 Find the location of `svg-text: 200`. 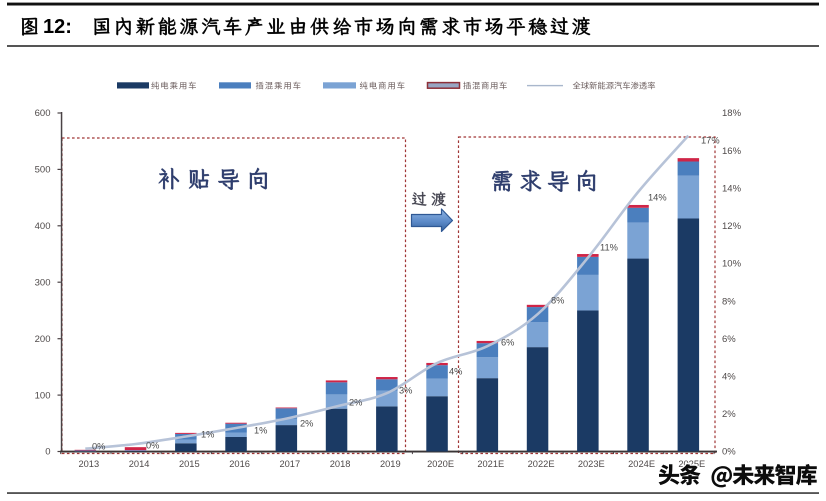

svg-text: 200 is located at coordinates (43, 339).